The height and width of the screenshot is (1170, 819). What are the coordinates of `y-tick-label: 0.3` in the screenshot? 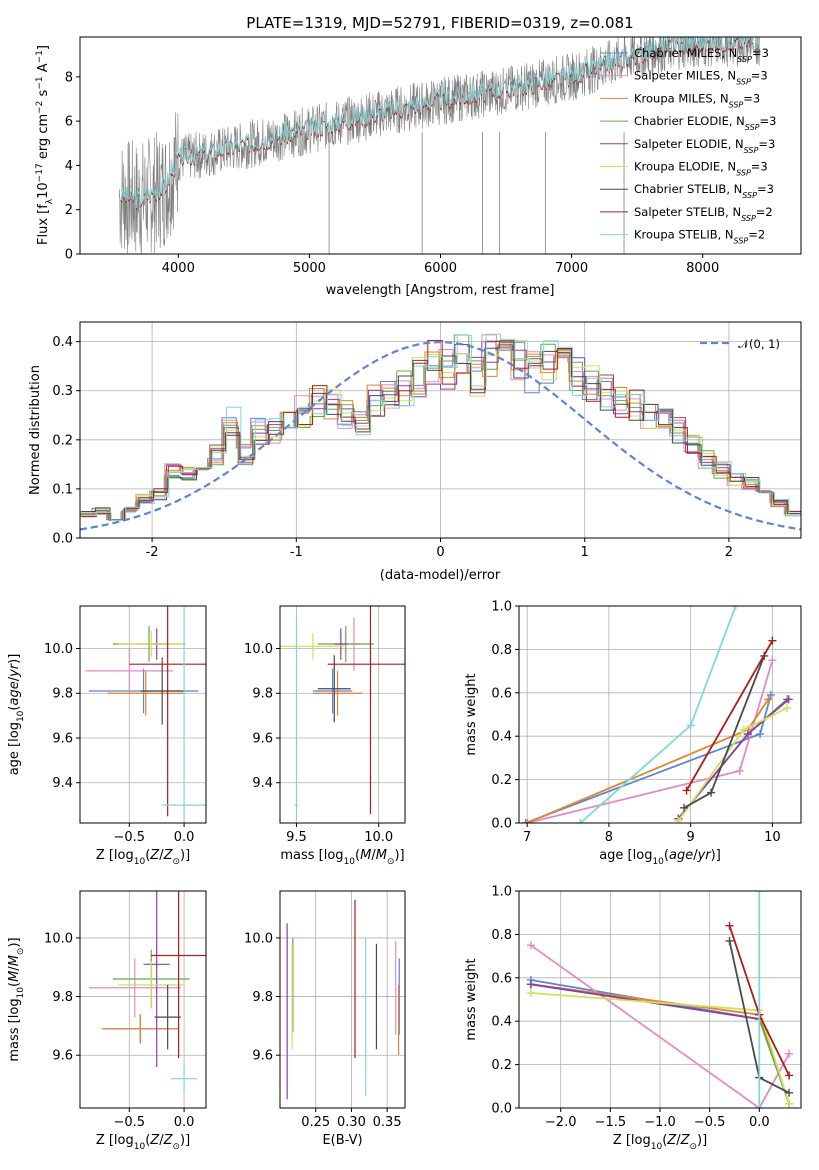 It's located at (62, 391).